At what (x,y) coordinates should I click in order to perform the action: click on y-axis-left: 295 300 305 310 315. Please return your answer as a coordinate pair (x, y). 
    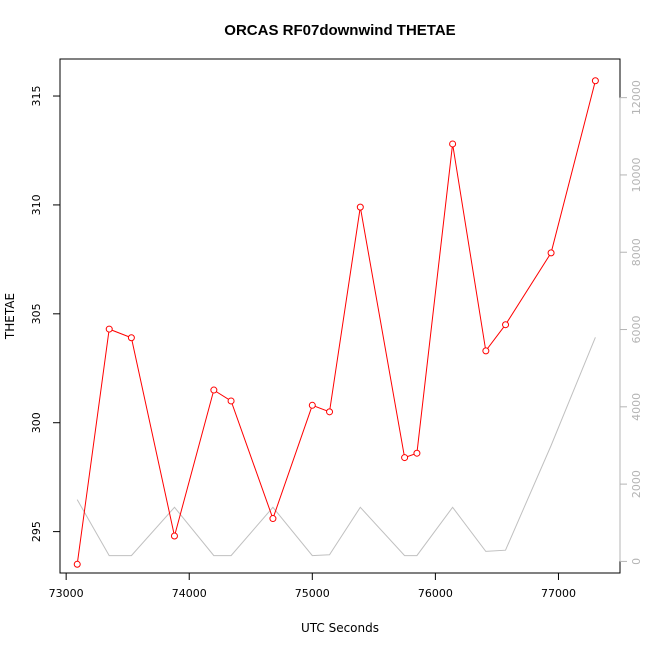
    Looking at the image, I should click on (45, 314).